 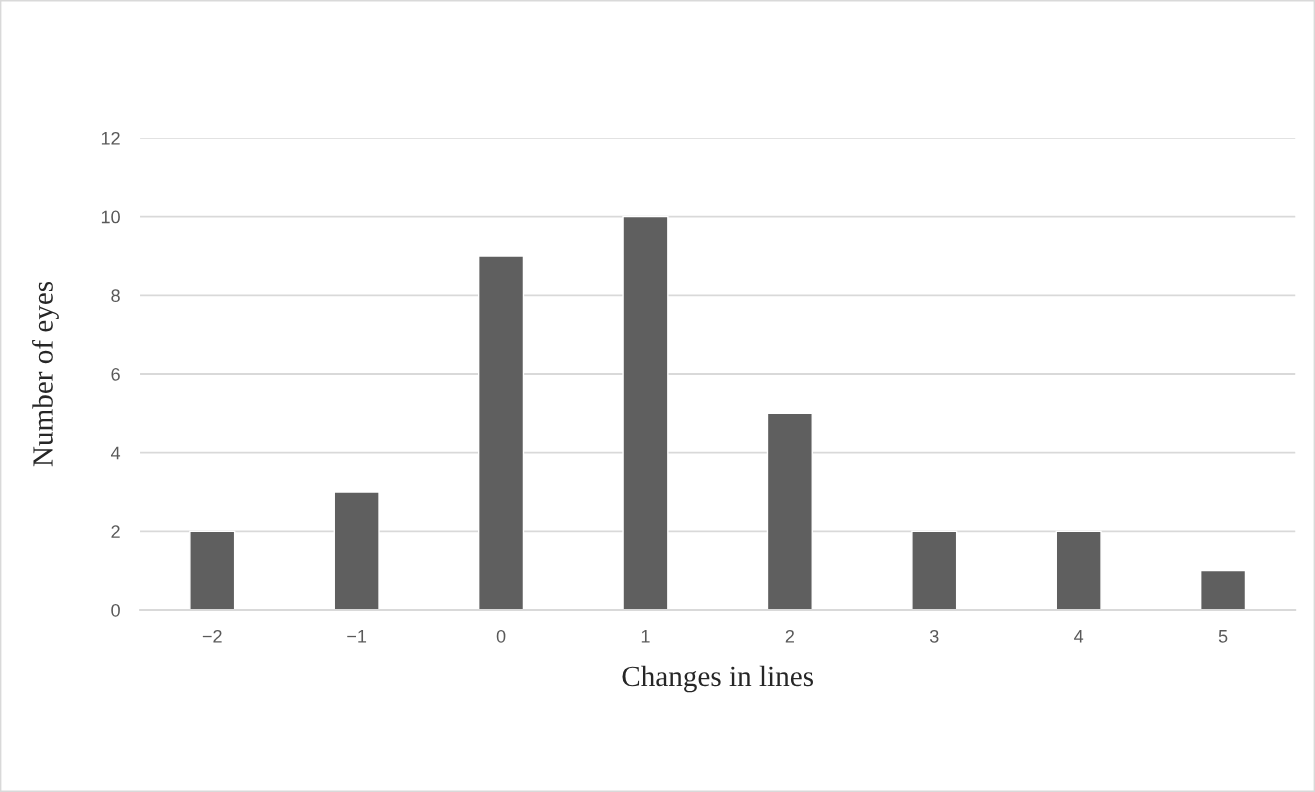 What do you see at coordinates (501, 636) in the screenshot?
I see `x-tick-label: 0` at bounding box center [501, 636].